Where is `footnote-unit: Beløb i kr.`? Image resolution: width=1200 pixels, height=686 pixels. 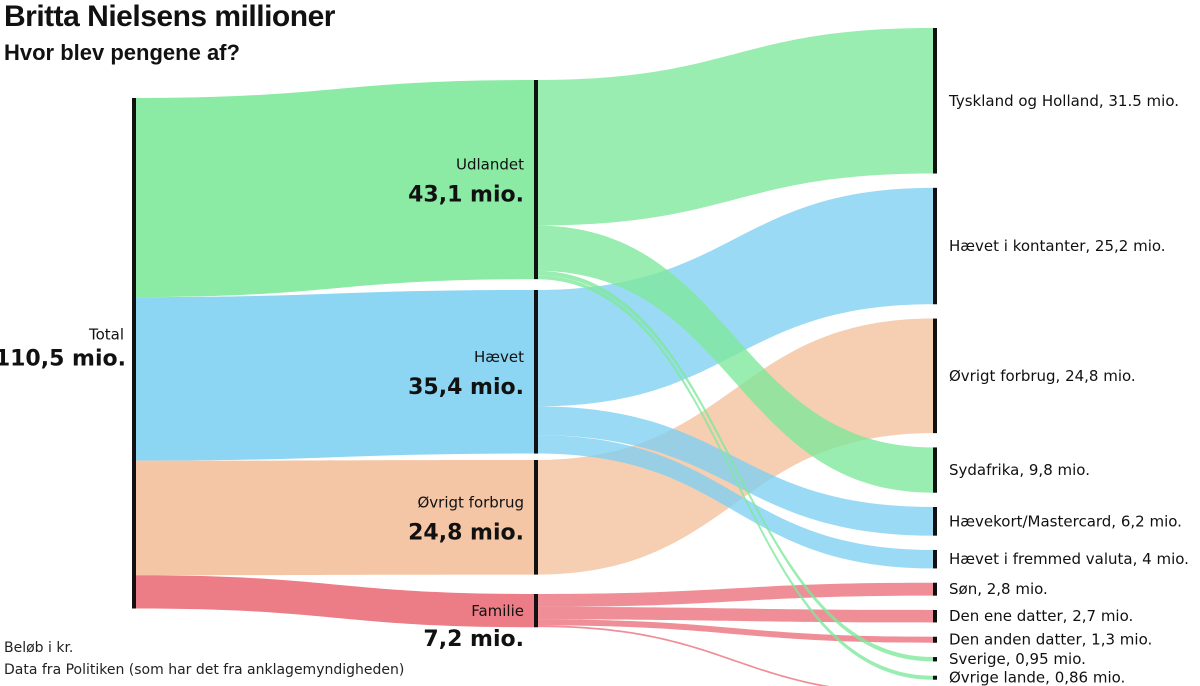
footnote-unit: Beløb i kr. is located at coordinates (39, 648).